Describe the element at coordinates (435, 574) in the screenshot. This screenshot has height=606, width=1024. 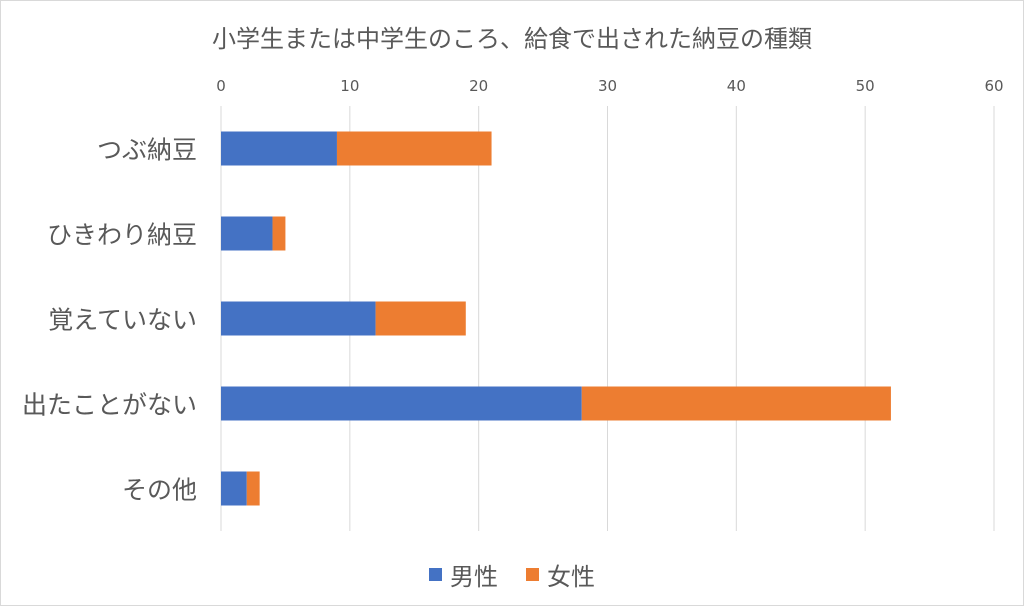
I see `legend-swatch-male` at that location.